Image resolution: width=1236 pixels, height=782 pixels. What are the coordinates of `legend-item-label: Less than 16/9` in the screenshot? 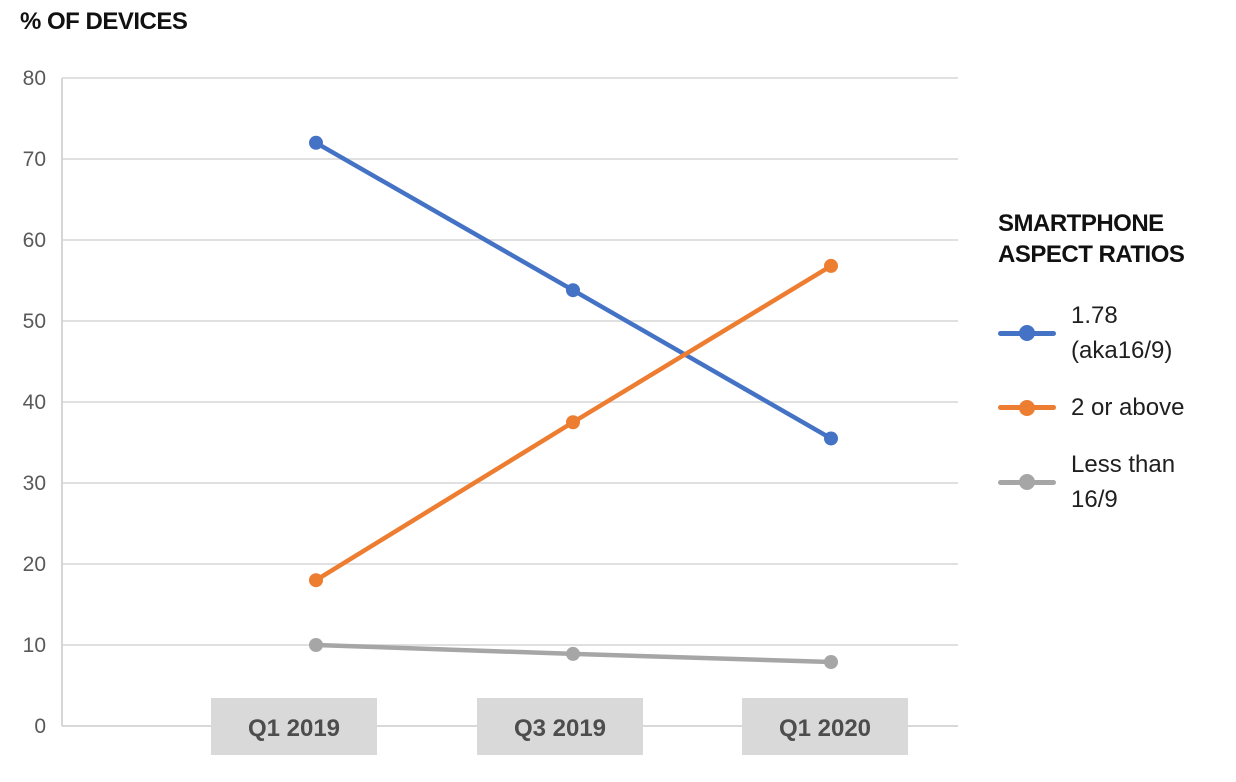 It's located at (1123, 482).